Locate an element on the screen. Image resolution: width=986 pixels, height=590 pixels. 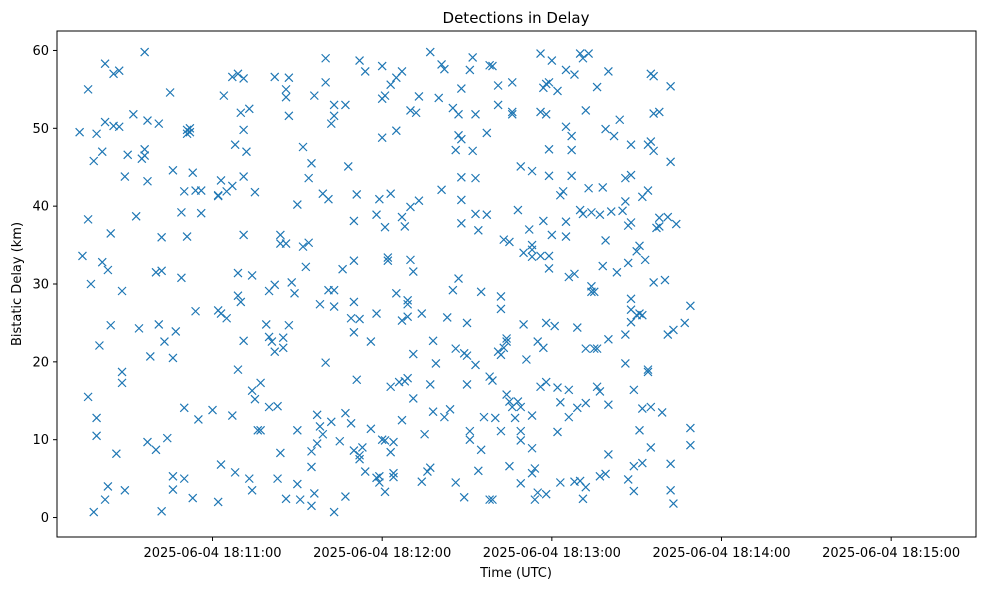
x-tick-label: 2025-06-04 18:15:00 is located at coordinates (891, 553).